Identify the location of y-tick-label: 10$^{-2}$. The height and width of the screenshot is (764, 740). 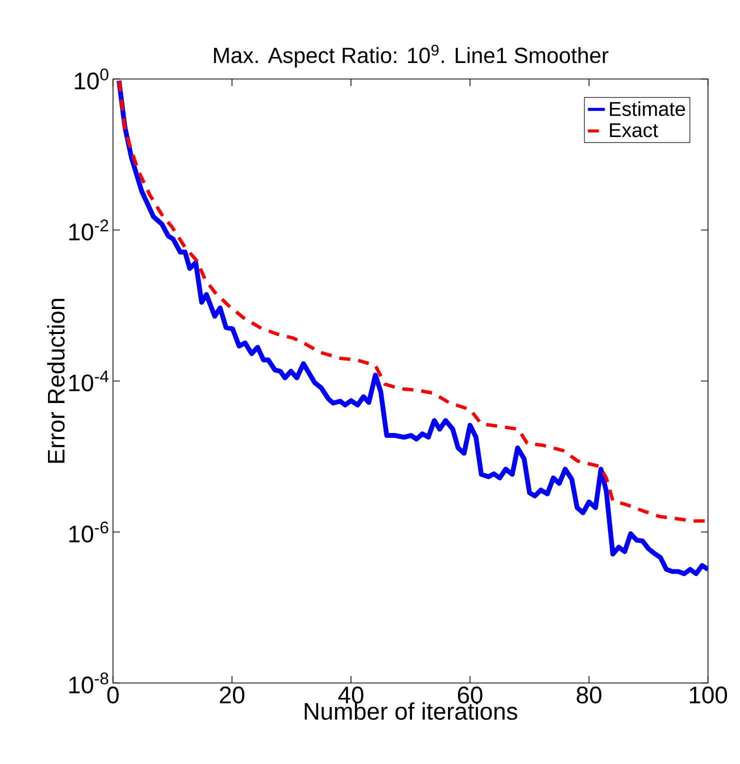
(88, 230).